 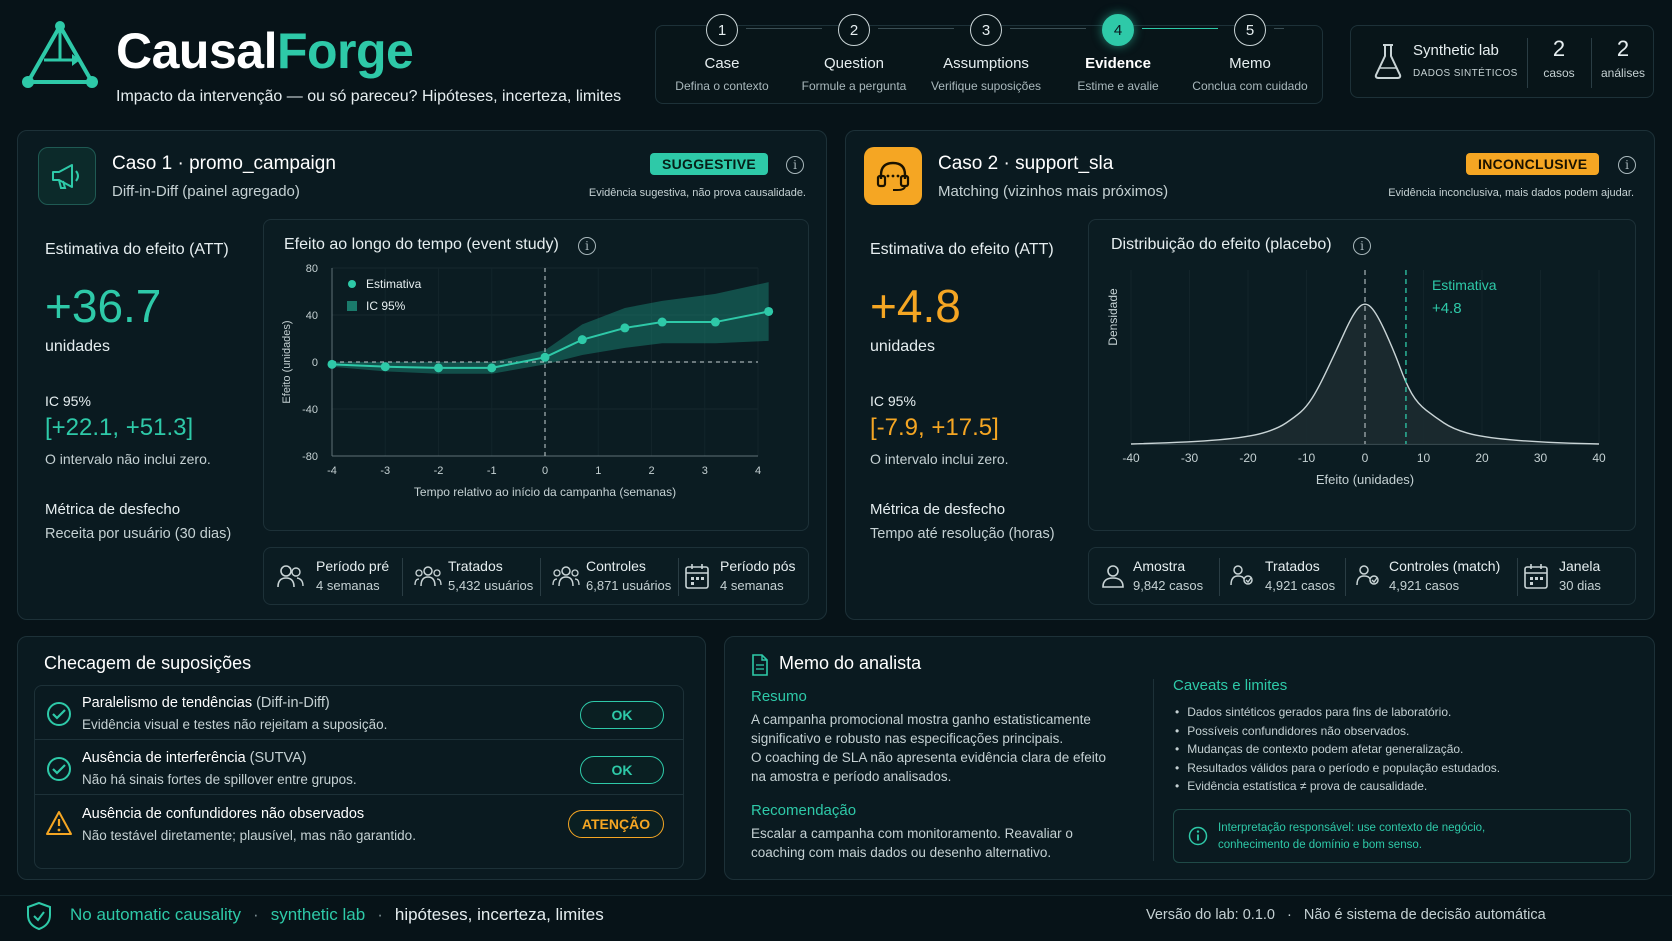 What do you see at coordinates (986, 53) in the screenshot?
I see `step-assumptions: 3 Assumptions Verifique suposições` at bounding box center [986, 53].